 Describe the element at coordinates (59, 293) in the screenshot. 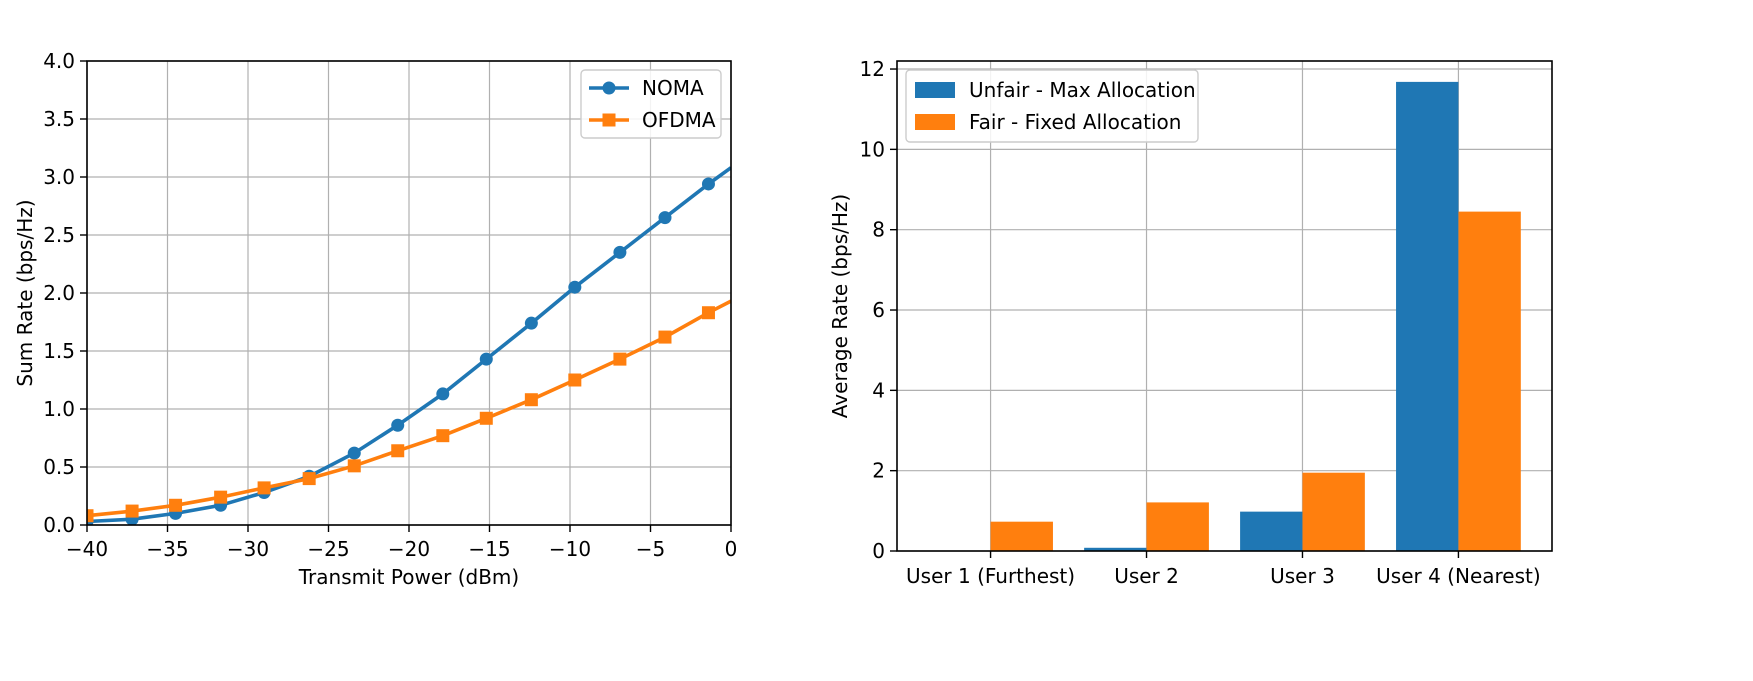

I see `y-tick-label: 2.0` at that location.